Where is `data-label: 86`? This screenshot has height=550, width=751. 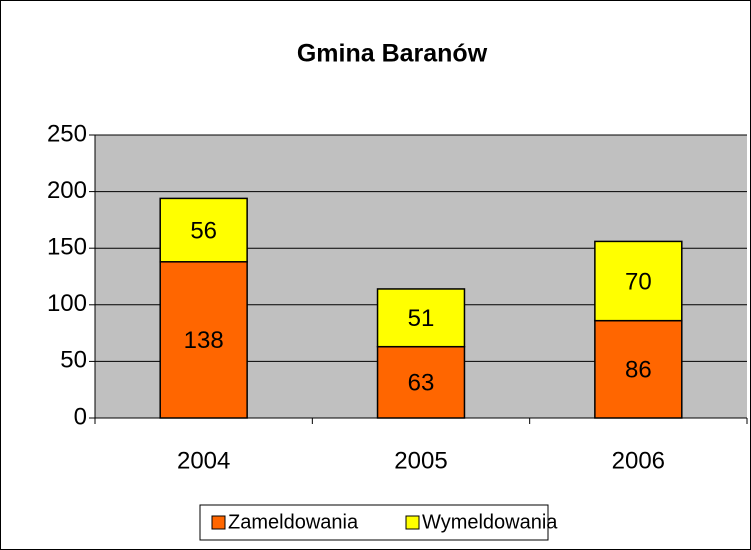
data-label: 86 is located at coordinates (638, 370).